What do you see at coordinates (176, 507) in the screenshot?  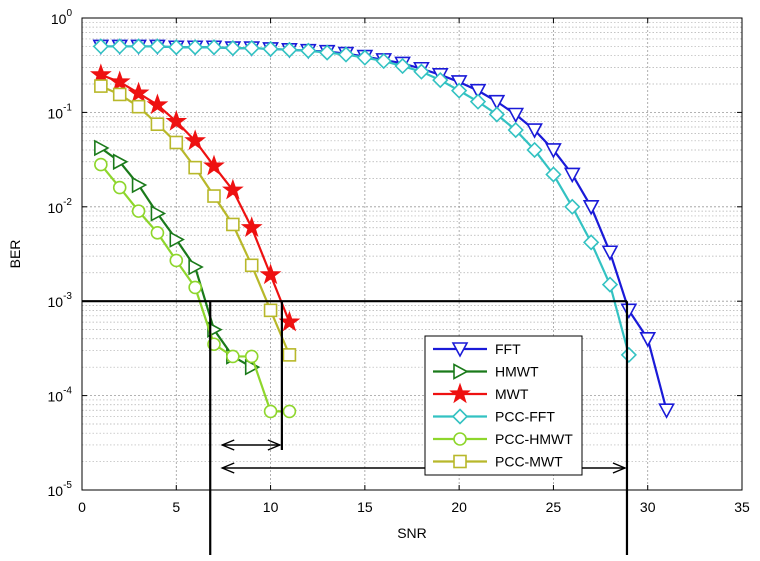 I see `x-tick-label: 5` at bounding box center [176, 507].